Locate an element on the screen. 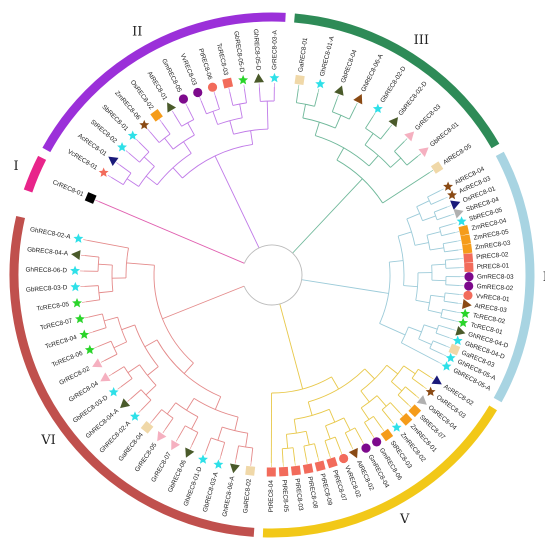 The width and height of the screenshot is (545, 550). gray-triangle-icon is located at coordinates (421, 400).